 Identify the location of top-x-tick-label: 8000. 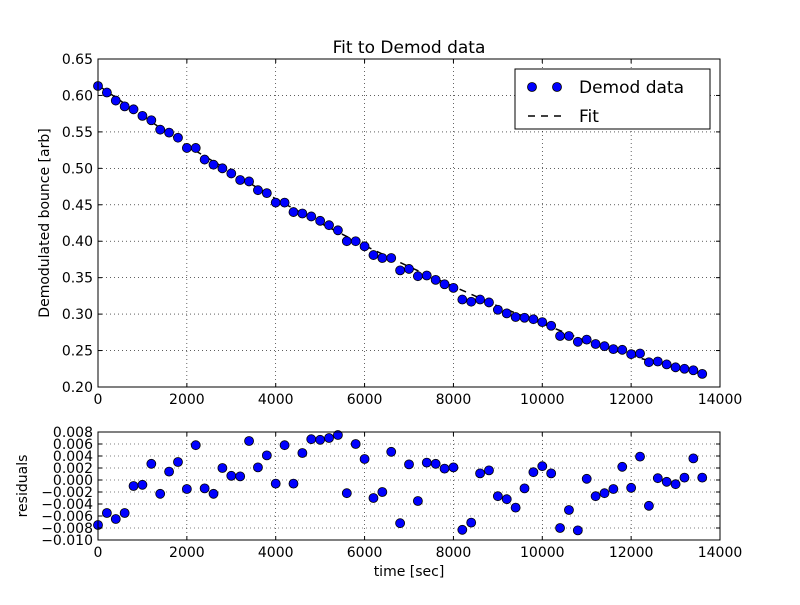
(454, 400).